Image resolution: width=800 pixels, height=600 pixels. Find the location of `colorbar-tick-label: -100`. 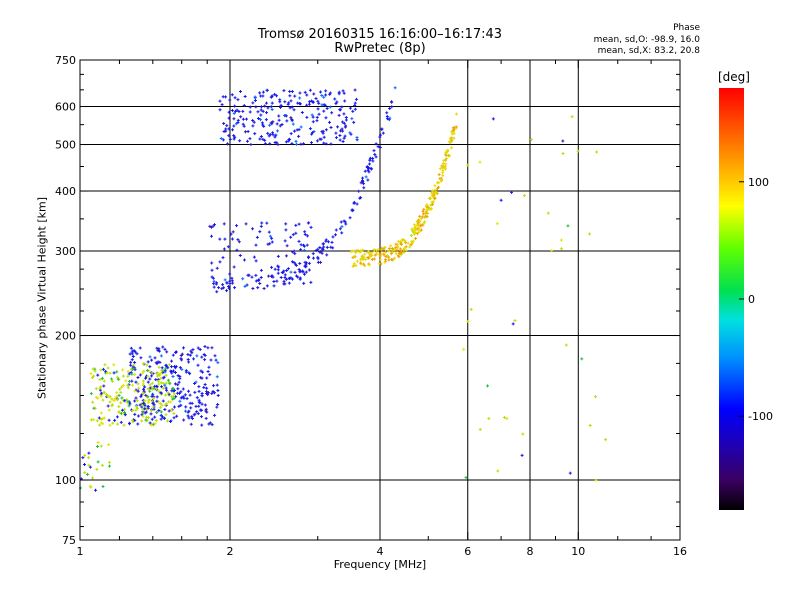

colorbar-tick-label: -100 is located at coordinates (760, 416).